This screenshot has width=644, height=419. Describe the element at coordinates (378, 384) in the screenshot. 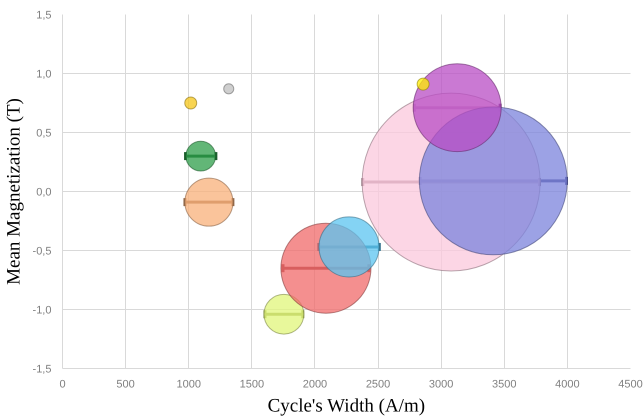

I see `x-tick-label: 2500` at that location.